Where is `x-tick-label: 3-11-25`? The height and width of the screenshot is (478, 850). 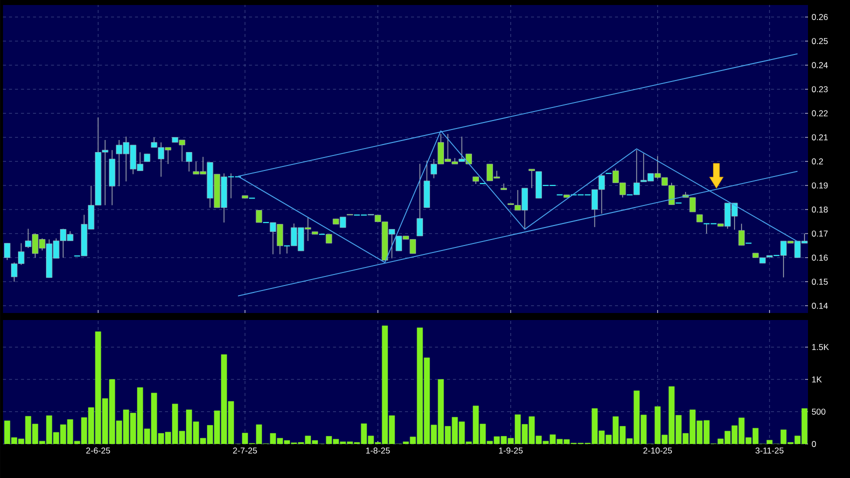 x-tick-label: 3-11-25 is located at coordinates (770, 451).